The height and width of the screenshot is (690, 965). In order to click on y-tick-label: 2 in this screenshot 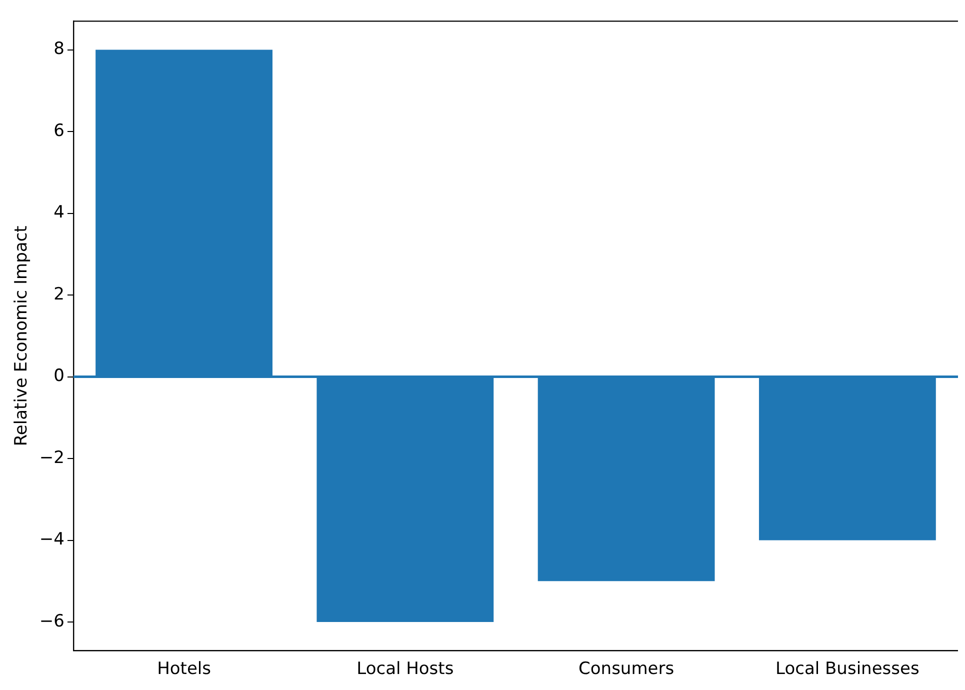, I will do `click(59, 294)`.